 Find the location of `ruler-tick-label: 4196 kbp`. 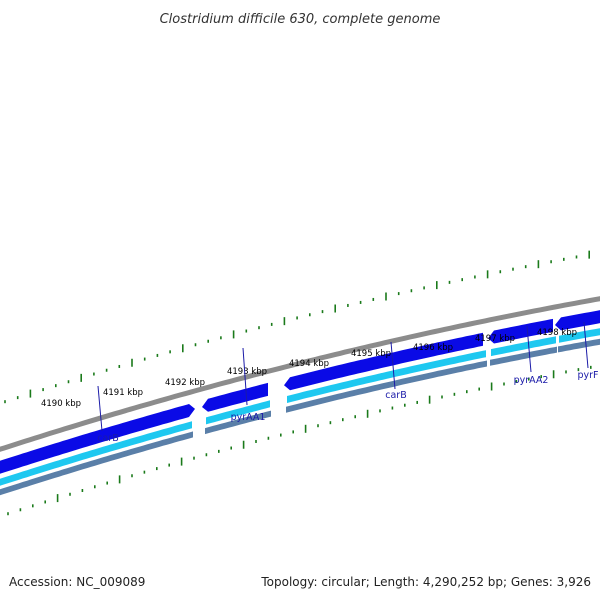

ruler-tick-label: 4196 kbp is located at coordinates (433, 348).